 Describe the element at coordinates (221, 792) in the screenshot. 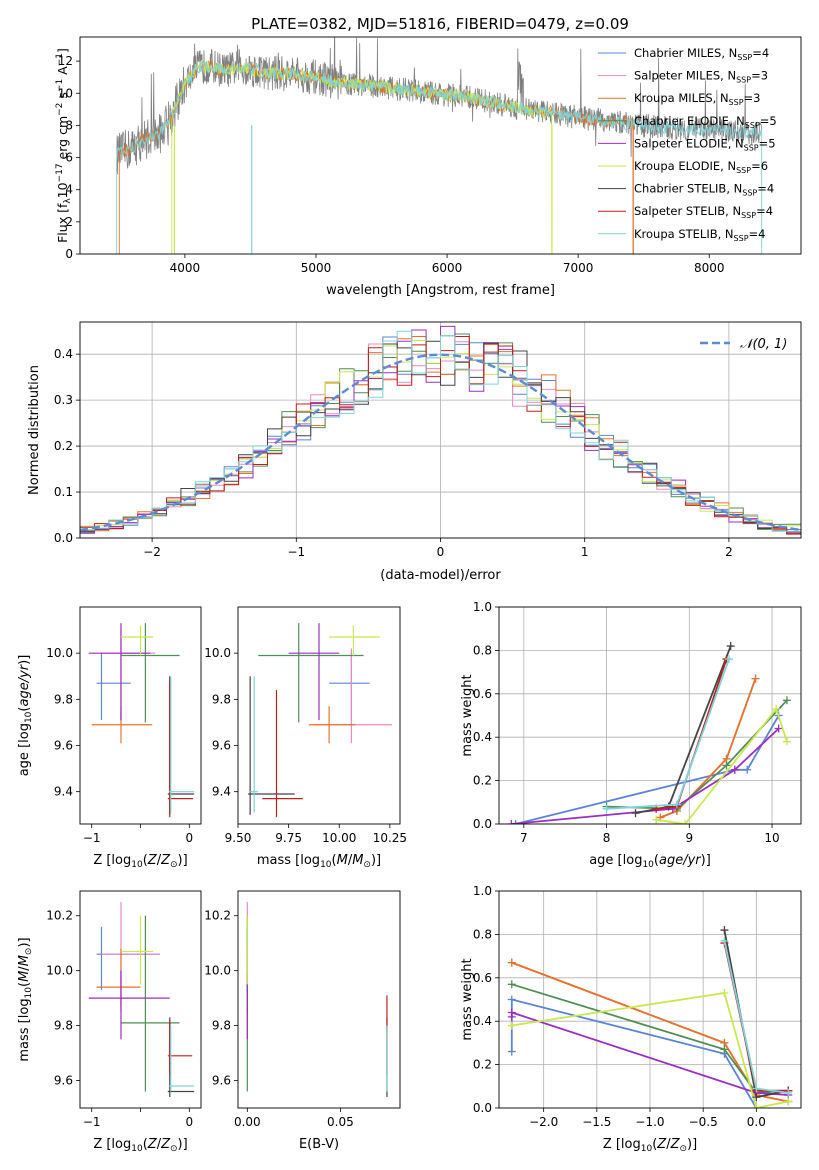

I see `y-tick-label: 9.4` at that location.